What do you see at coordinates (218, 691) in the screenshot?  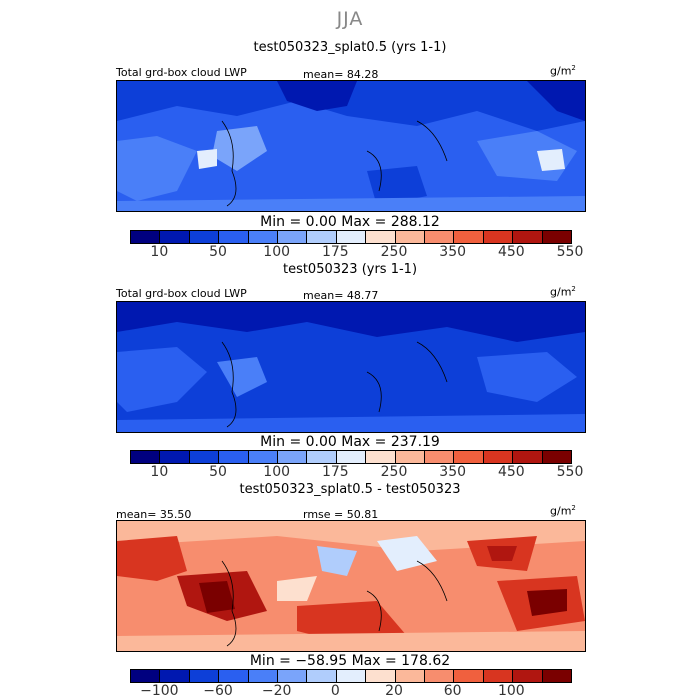 I see `colorbar-tick-label: −60` at bounding box center [218, 691].